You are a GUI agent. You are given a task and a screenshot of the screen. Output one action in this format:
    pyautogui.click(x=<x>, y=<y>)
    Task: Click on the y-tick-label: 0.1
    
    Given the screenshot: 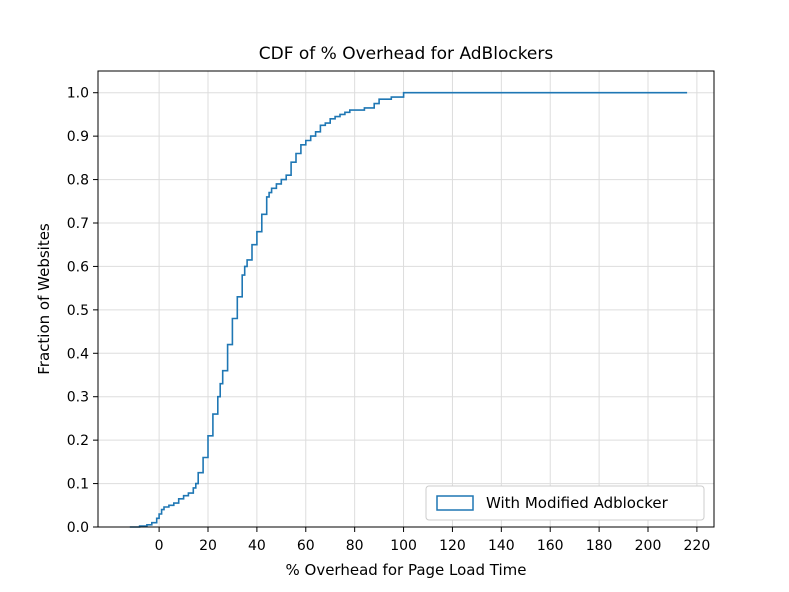 What is the action you would take?
    pyautogui.click(x=78, y=485)
    